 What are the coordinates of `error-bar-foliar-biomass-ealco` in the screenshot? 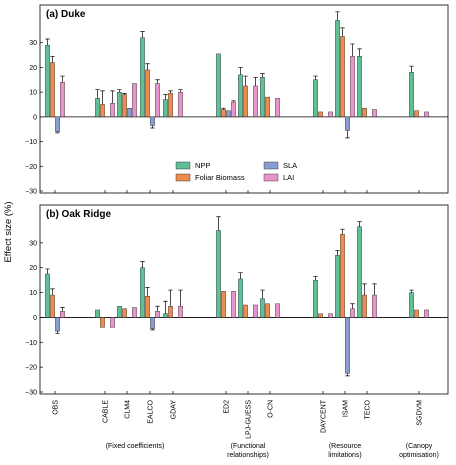 It's located at (147, 66).